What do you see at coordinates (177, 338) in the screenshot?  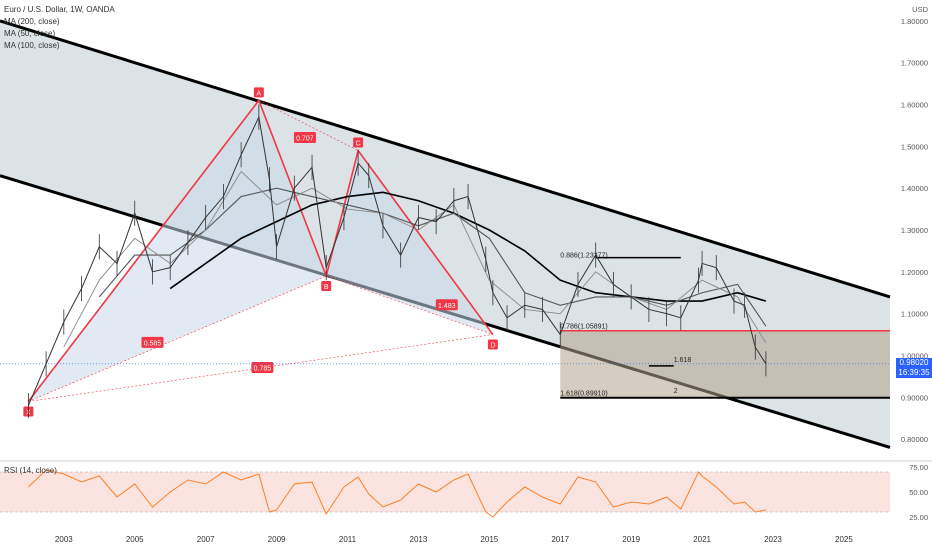 I see `pattern-xb-ratio-line` at bounding box center [177, 338].